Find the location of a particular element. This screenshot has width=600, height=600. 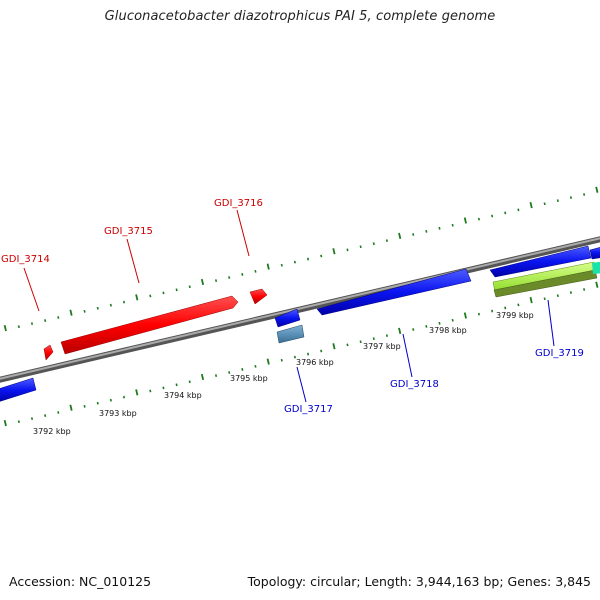

feature-cyan-end is located at coordinates (596, 267).